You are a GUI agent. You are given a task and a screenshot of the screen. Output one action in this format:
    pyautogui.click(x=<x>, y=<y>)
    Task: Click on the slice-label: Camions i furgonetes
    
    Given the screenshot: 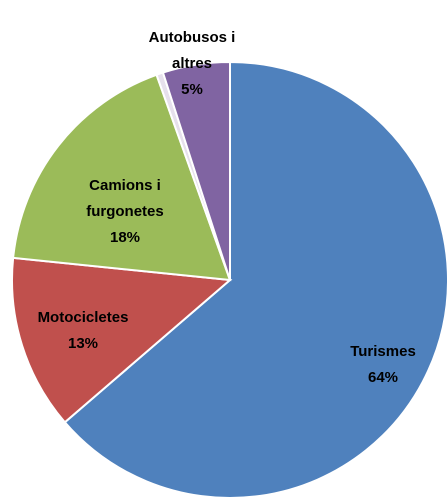 What is the action you would take?
    pyautogui.click(x=125, y=198)
    